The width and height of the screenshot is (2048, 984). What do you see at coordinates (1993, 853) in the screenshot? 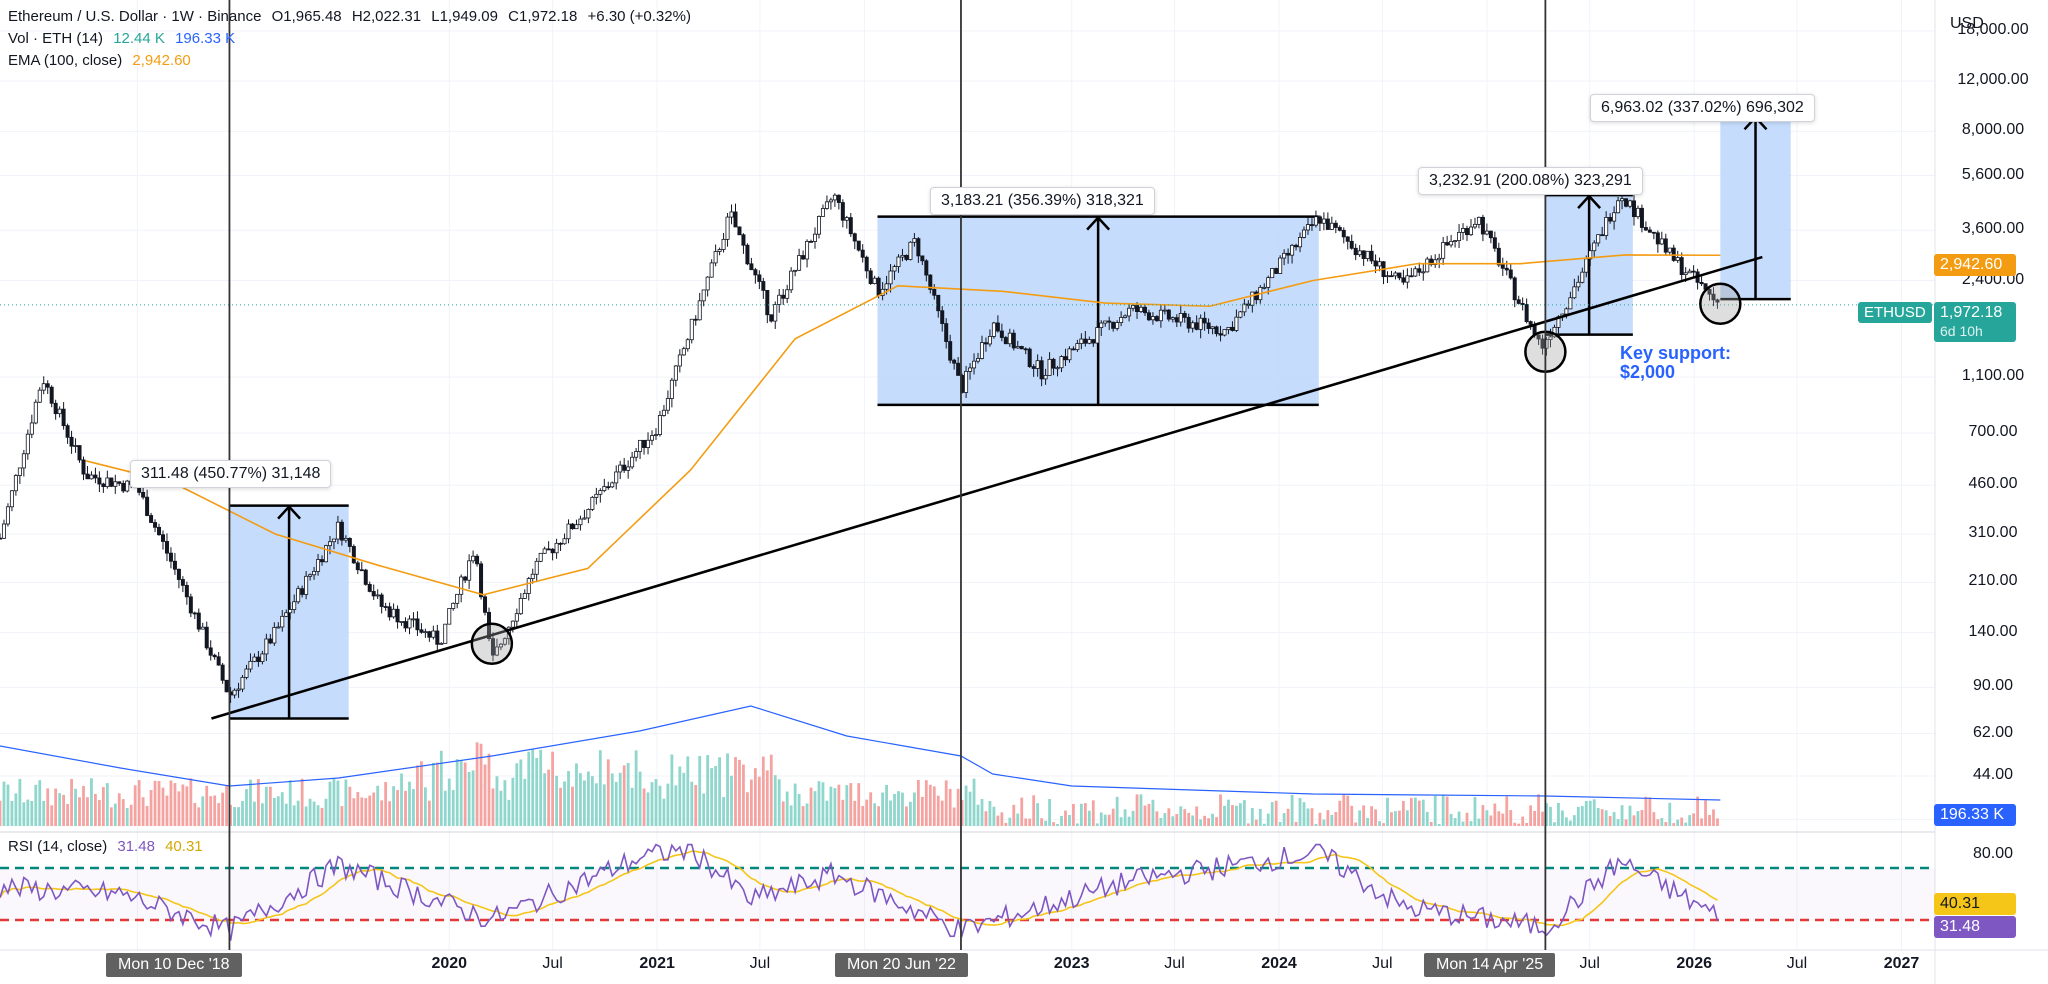
I see `rsi-axis-label: 80.00` at bounding box center [1993, 853].